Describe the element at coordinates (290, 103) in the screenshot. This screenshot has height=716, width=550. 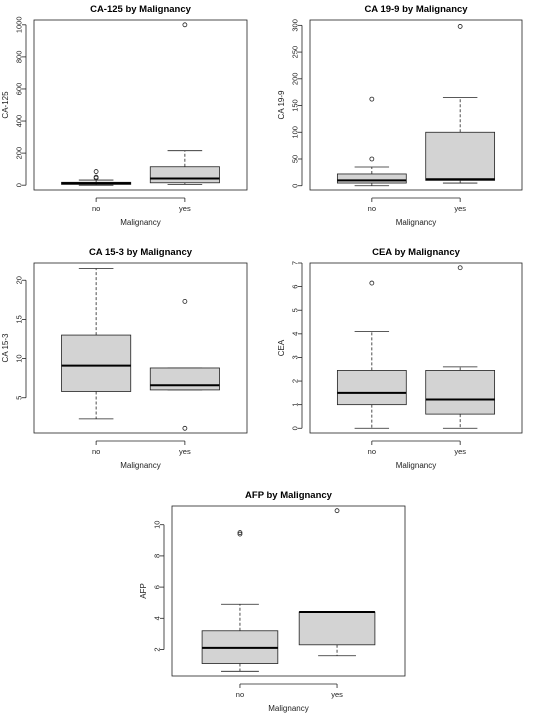
I see `y-axis: 0 50 100 150 200 250 300 CA 19-9` at that location.